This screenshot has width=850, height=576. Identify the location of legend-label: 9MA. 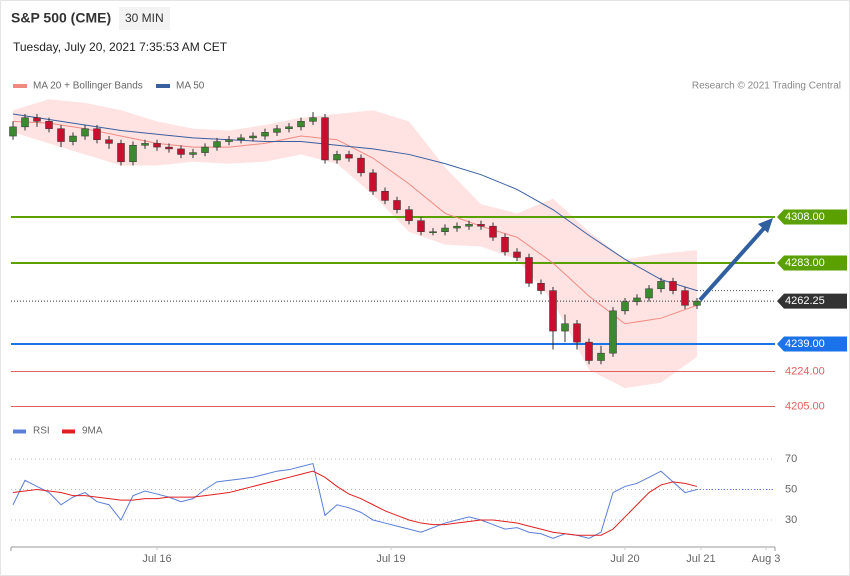
(92, 431).